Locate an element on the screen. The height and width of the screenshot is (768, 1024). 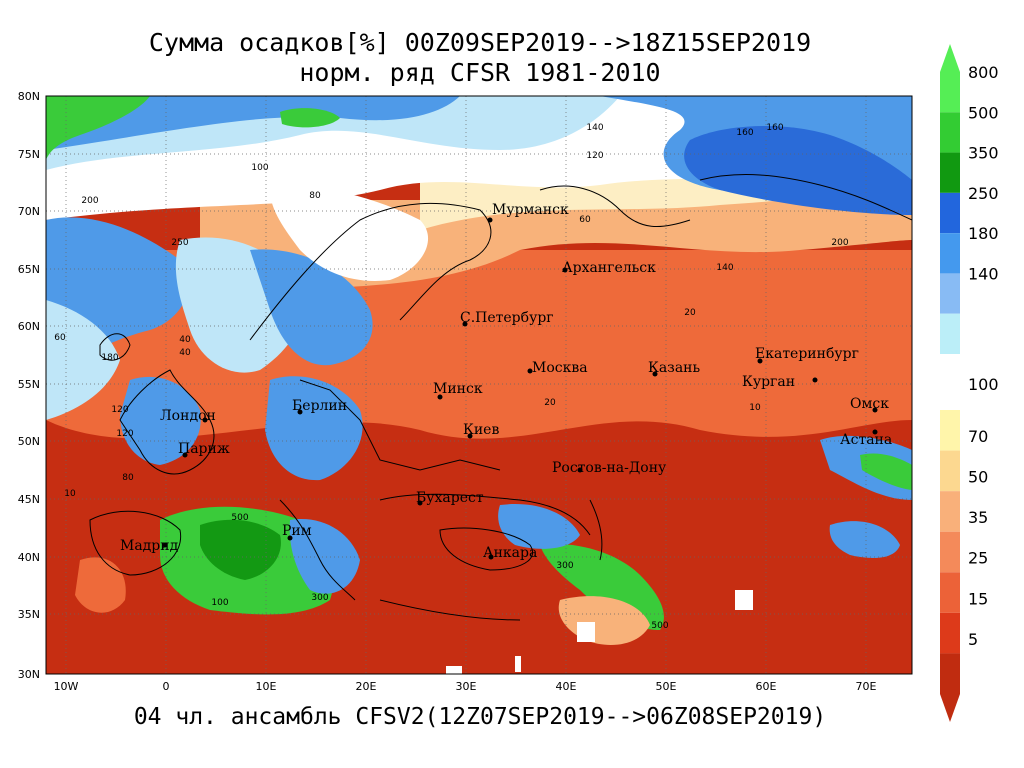
contour-value-label: 100 is located at coordinates (219, 603).